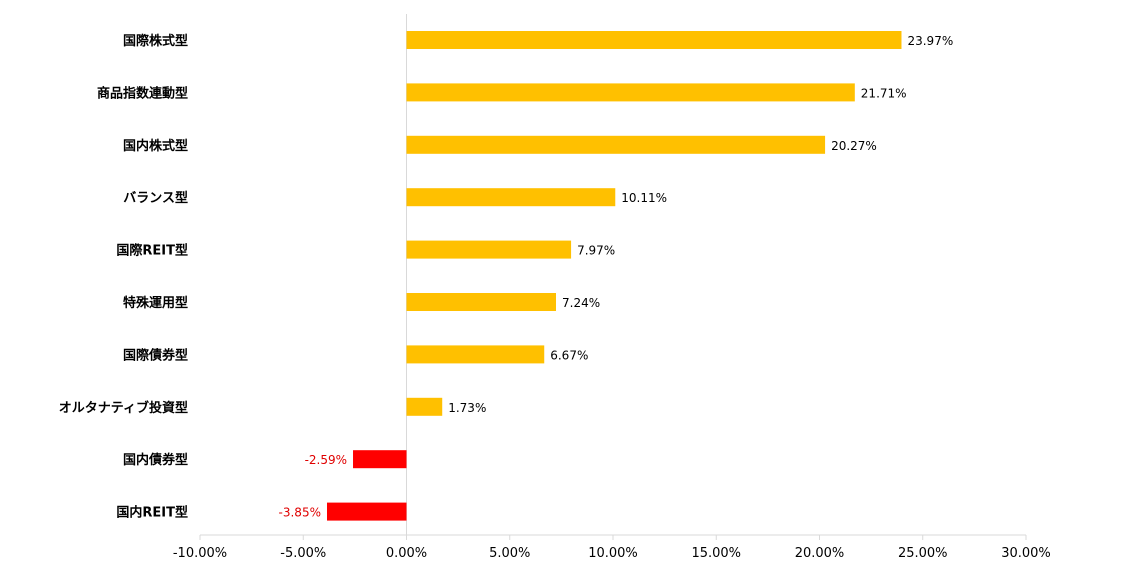 The image size is (1123, 575). Describe the element at coordinates (326, 460) in the screenshot. I see `data-label: -2.59%` at that location.